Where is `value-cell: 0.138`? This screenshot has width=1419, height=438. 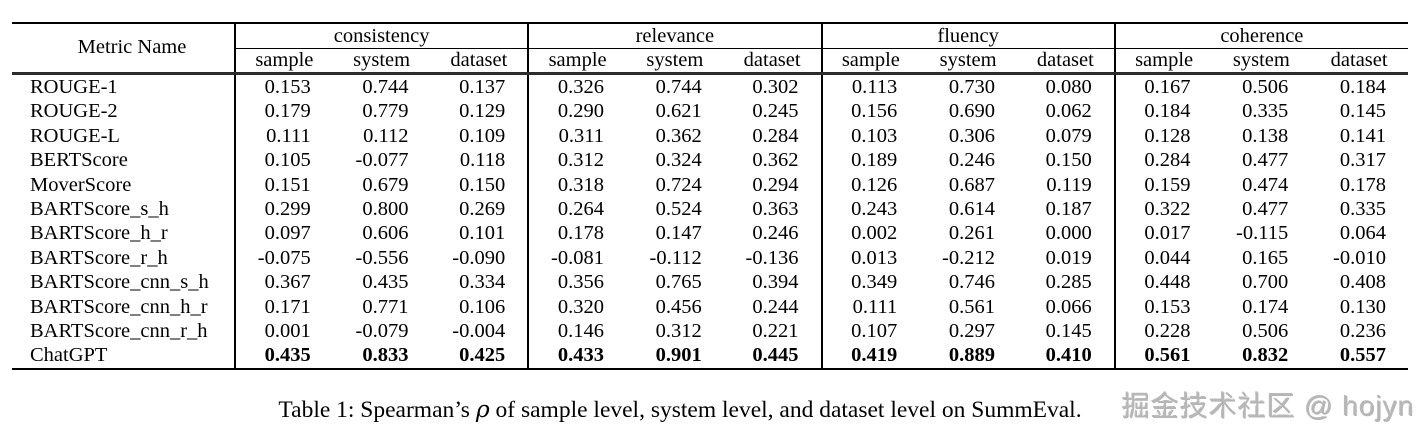
value-cell: 0.138 is located at coordinates (1265, 135).